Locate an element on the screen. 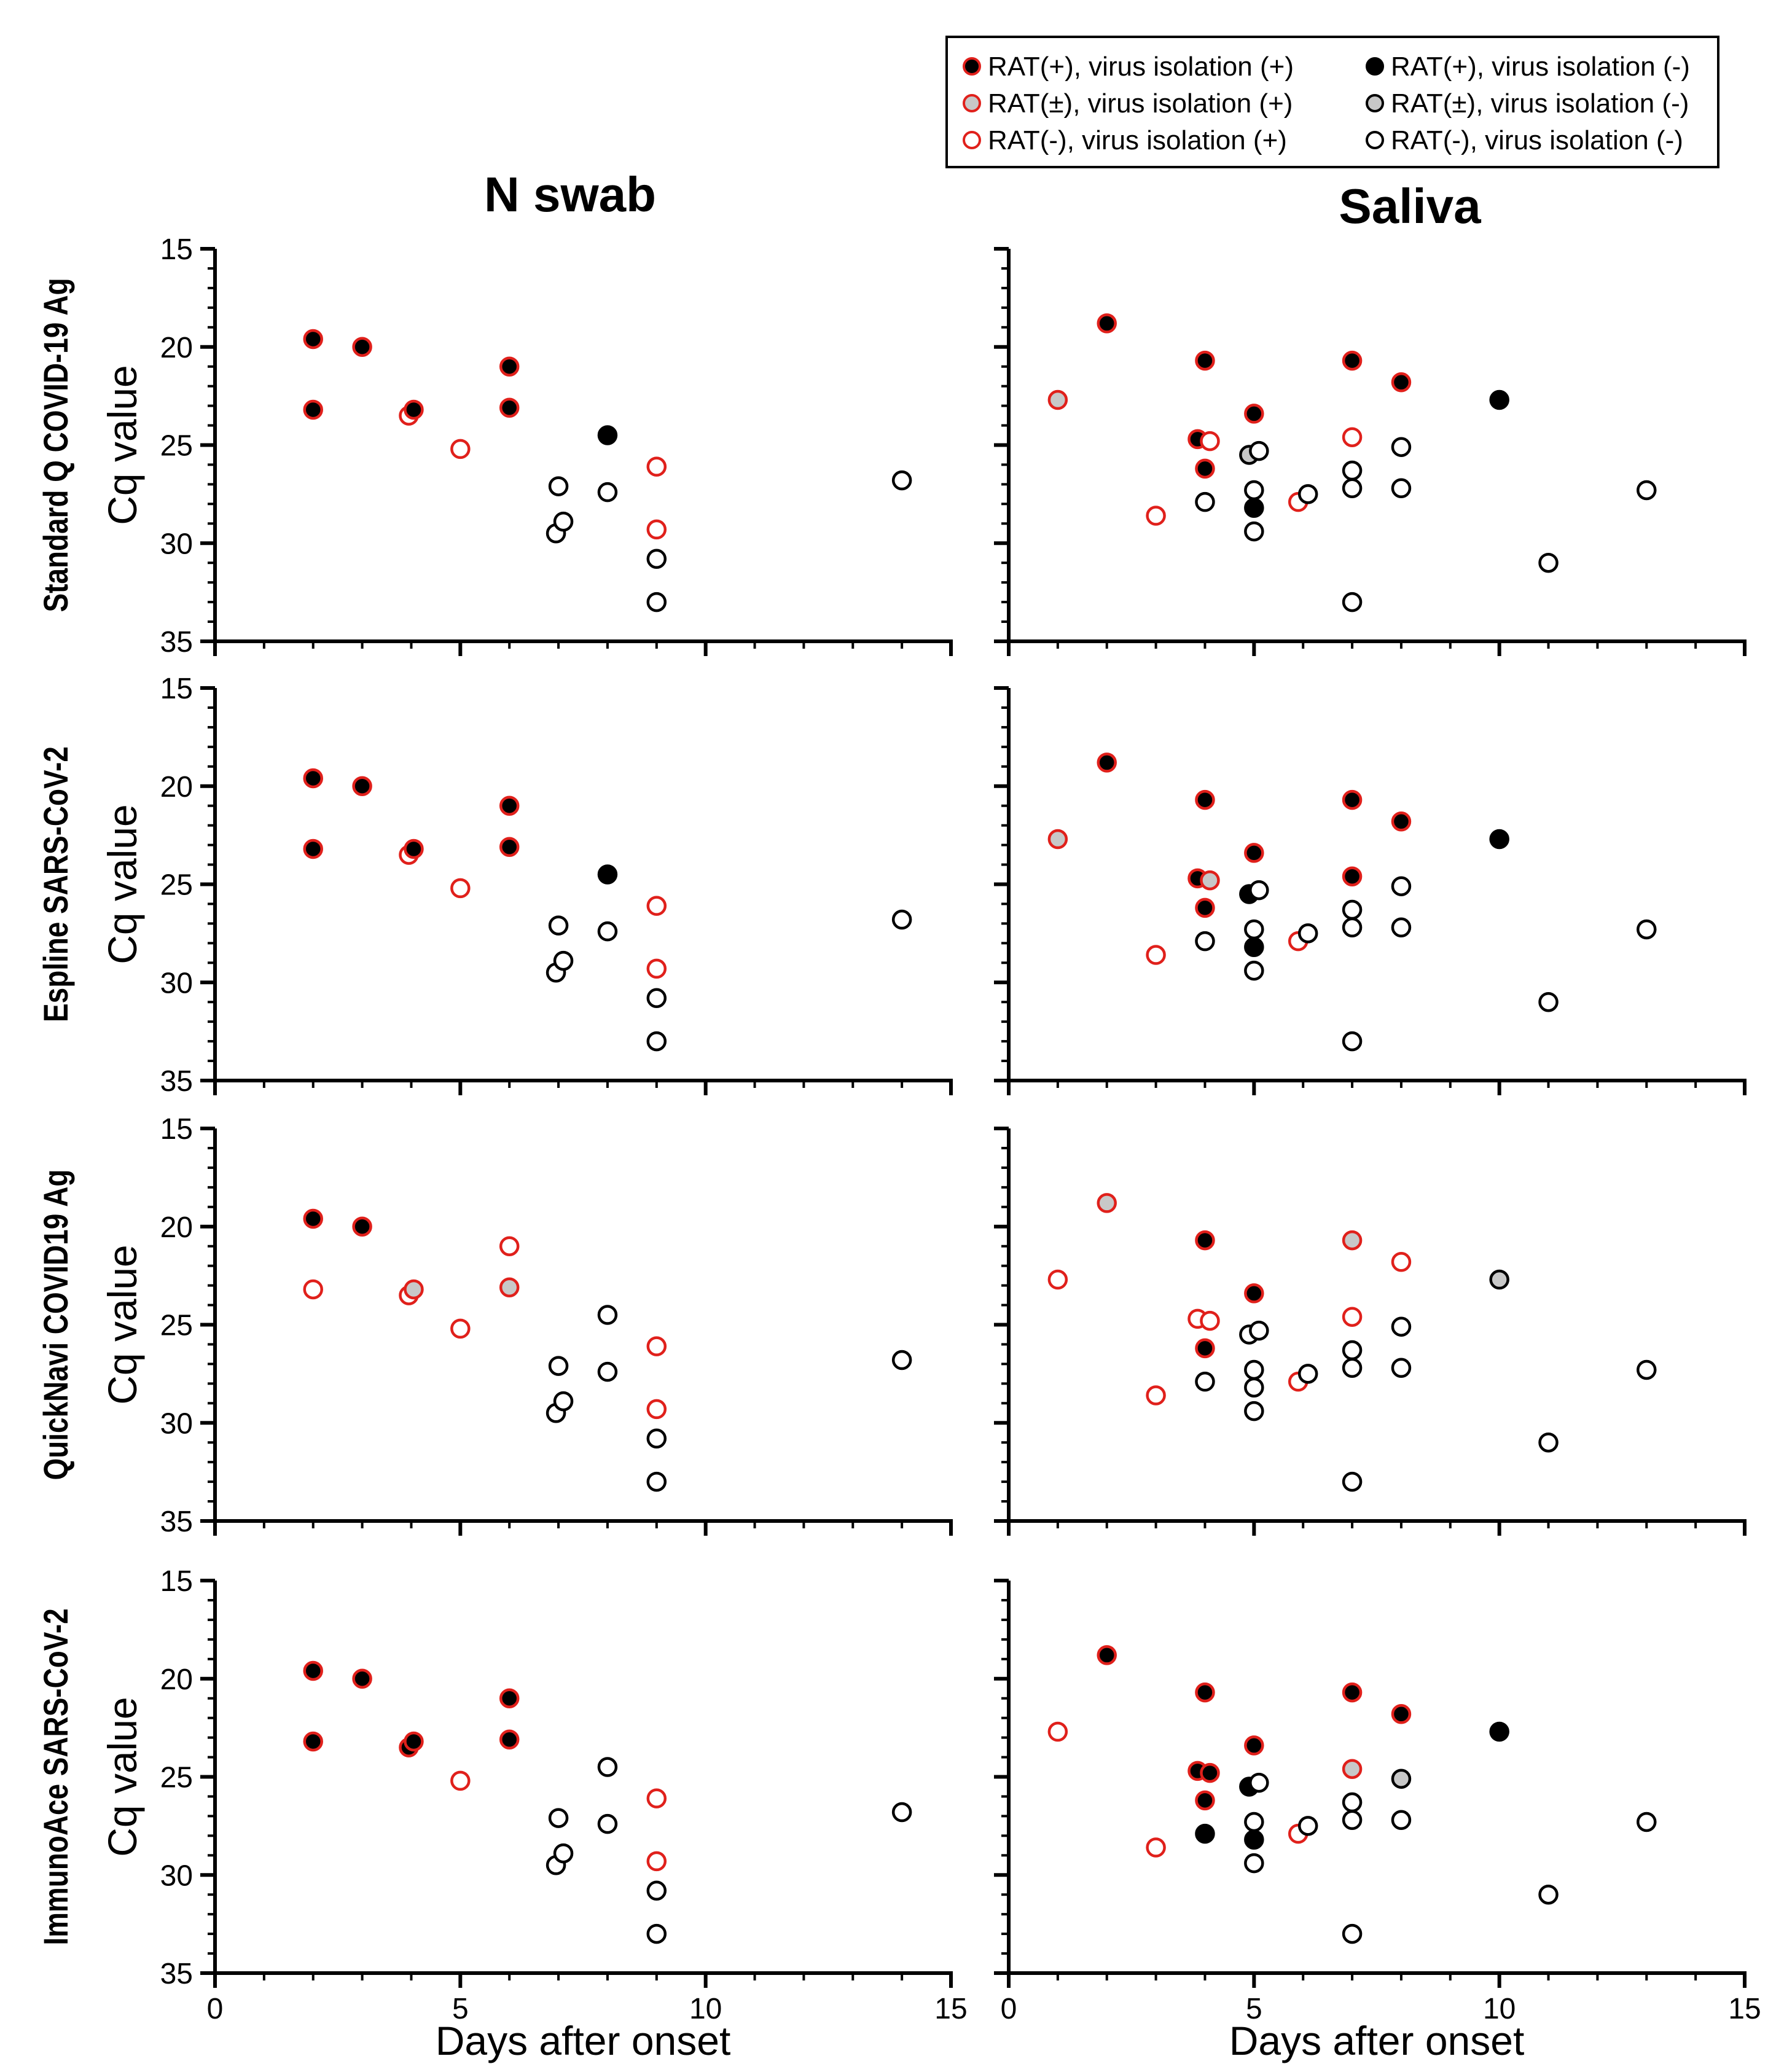 Image resolution: width=1776 pixels, height=2072 pixels. panel-r0-c0: 15 20 25 30 35 Cq value Standard Q COVID-19 Ag is located at coordinates (495, 446).